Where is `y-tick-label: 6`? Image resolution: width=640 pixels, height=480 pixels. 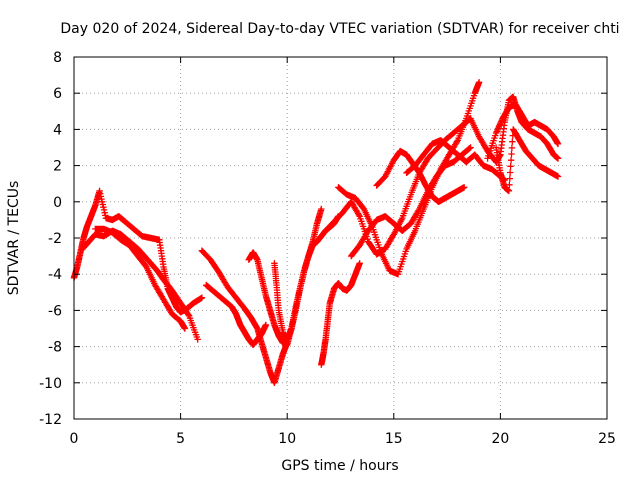
y-tick-label: 6 is located at coordinates (57, 94).